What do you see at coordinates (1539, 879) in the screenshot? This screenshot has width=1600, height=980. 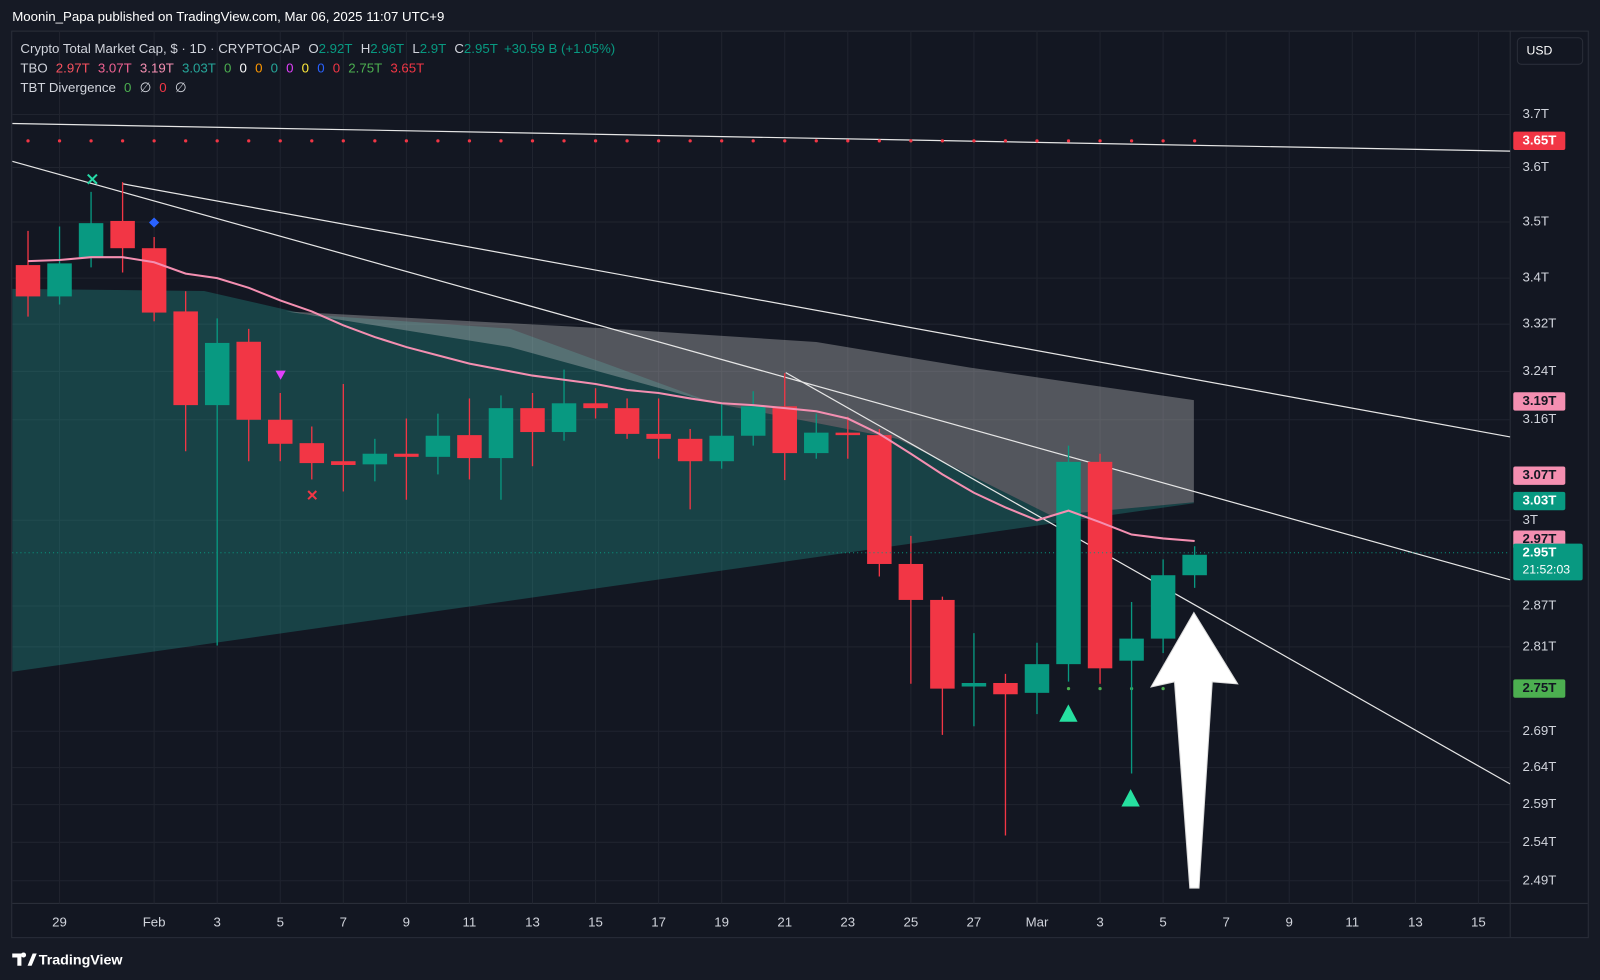 I see `y-tick-label: 2.49T` at bounding box center [1539, 879].